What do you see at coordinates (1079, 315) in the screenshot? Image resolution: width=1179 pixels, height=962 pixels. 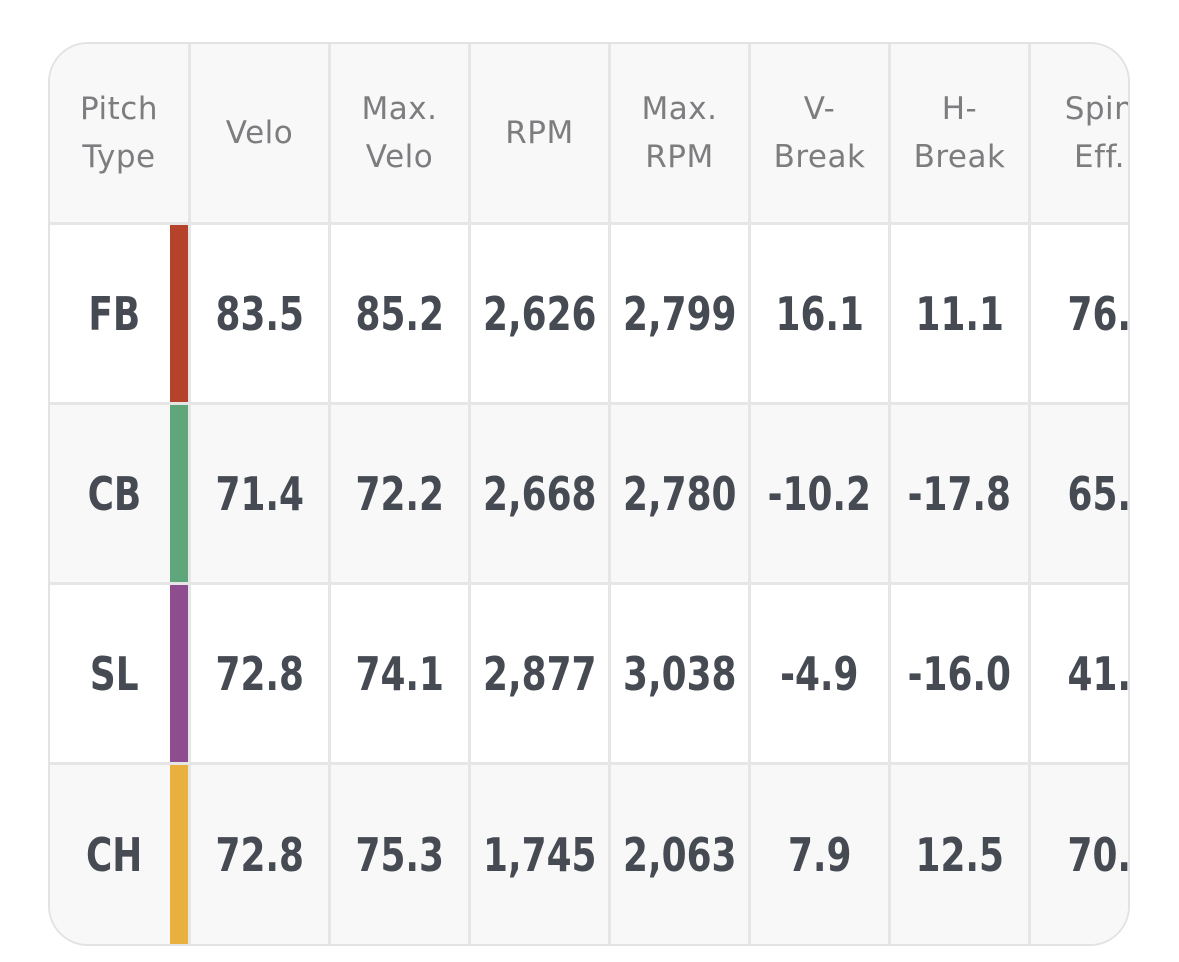 I see `table-cell: 76.8` at bounding box center [1079, 315].